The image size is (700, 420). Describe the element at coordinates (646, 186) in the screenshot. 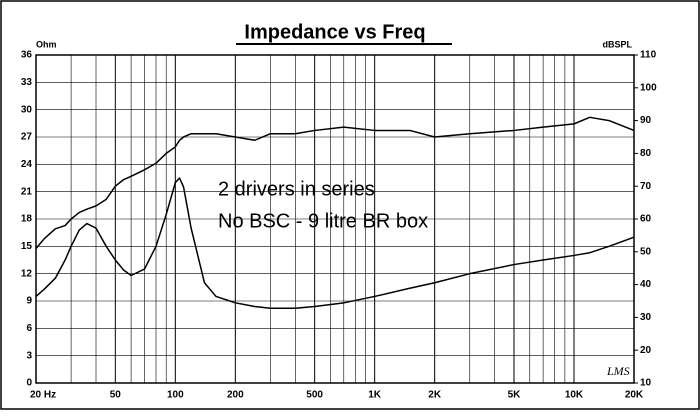

I see `y2-tick-label: 70` at that location.